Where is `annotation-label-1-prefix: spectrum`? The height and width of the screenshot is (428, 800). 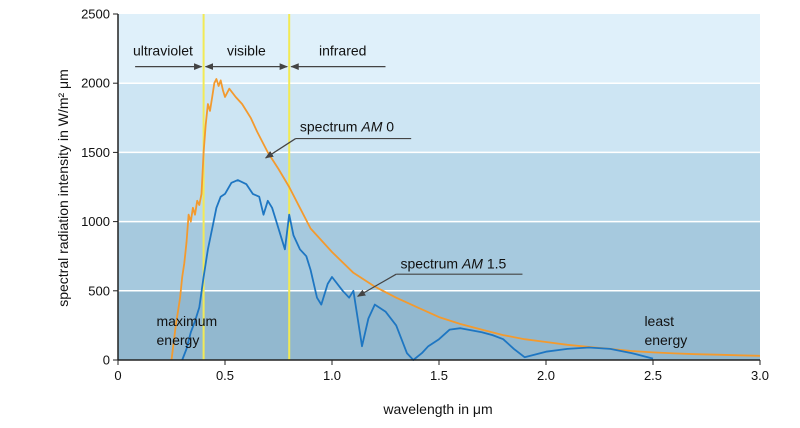
annotation-label-1-prefix: spectrum is located at coordinates (430, 264).